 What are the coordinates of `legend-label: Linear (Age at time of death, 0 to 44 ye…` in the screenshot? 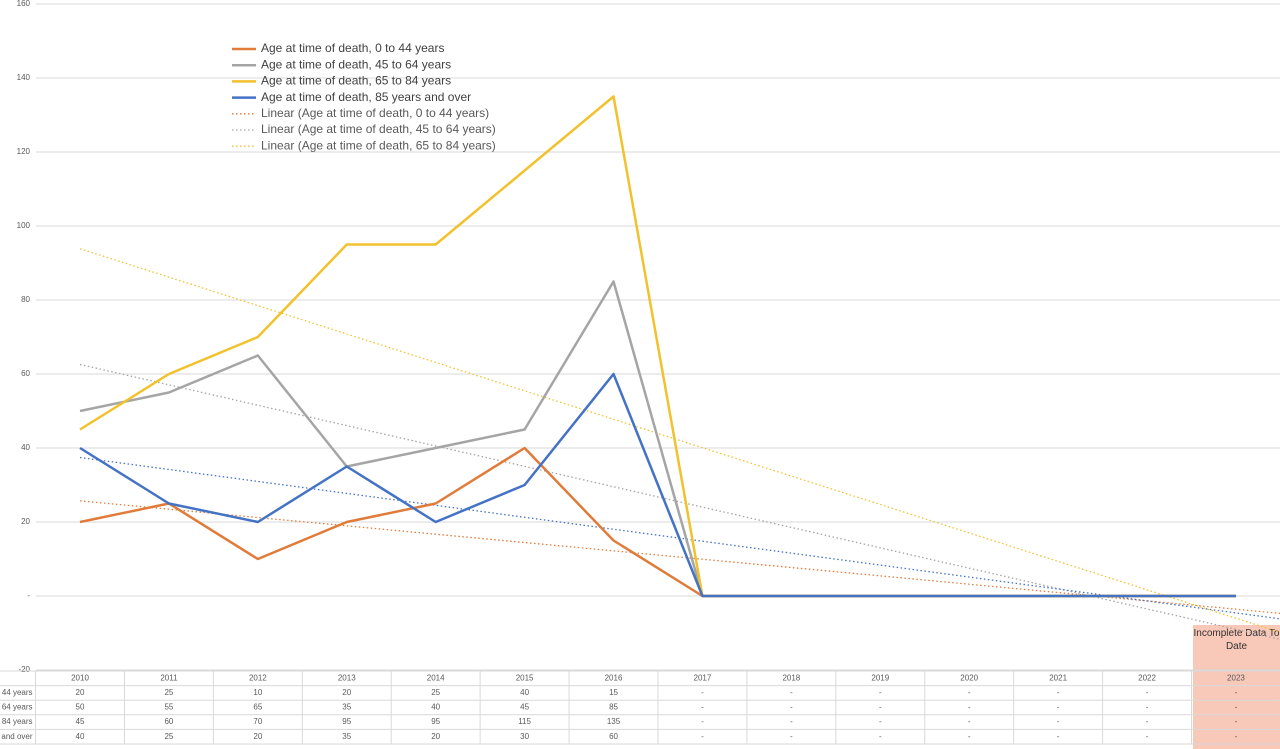 It's located at (375, 113).